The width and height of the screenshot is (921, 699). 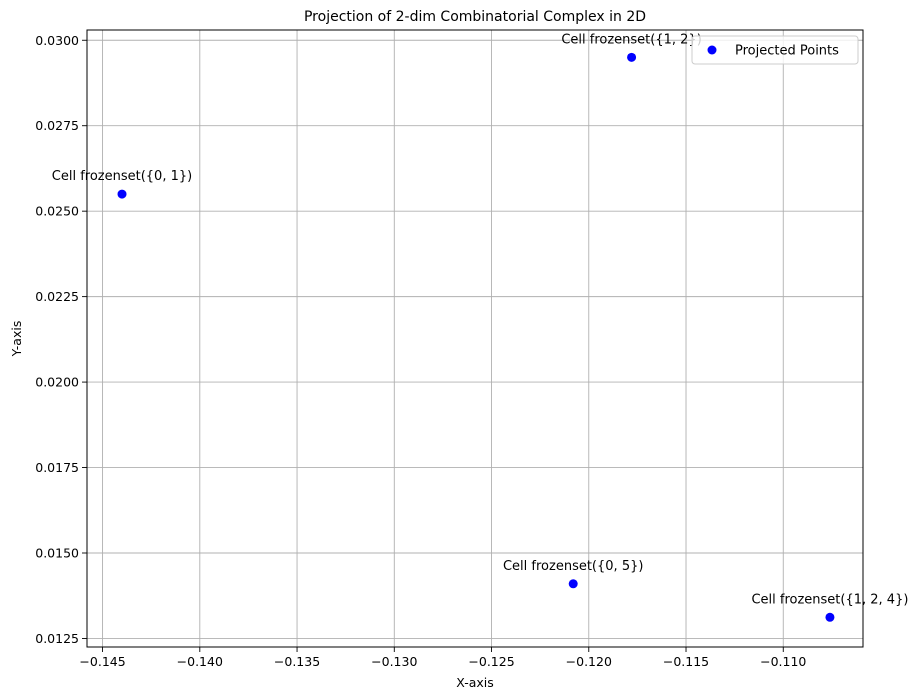 What do you see at coordinates (475, 682) in the screenshot?
I see `x-axis-label: X-axis` at bounding box center [475, 682].